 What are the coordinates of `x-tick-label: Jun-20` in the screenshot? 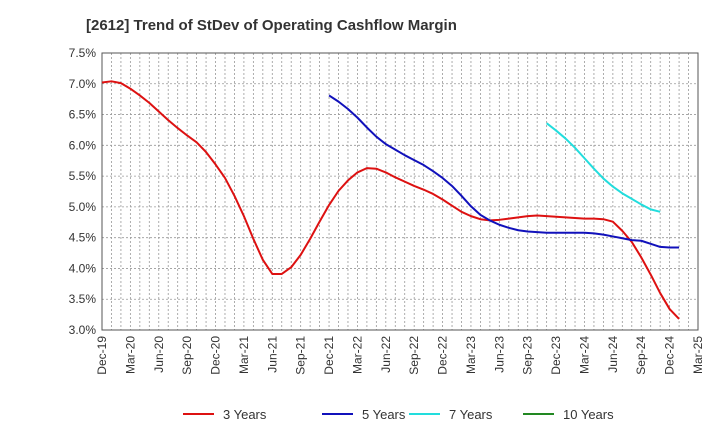 It's located at (159, 354).